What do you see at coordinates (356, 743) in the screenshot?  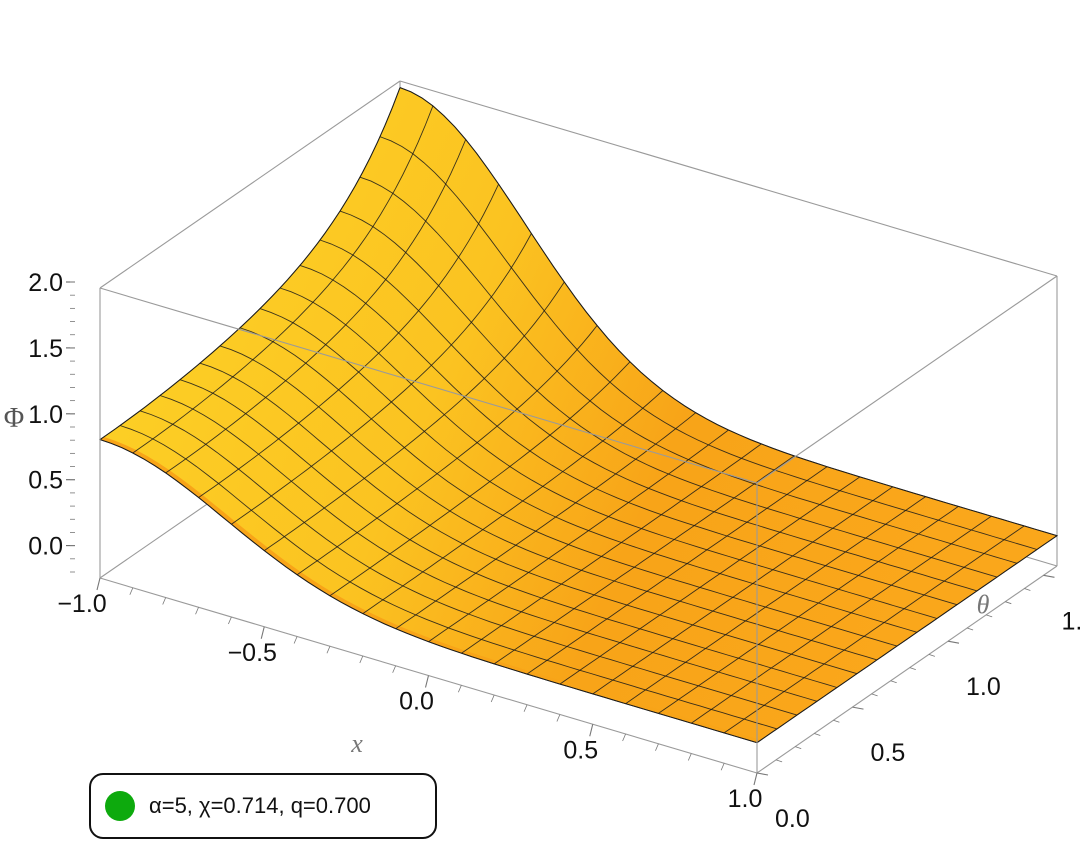 I see `x-axis-label: x` at bounding box center [356, 743].